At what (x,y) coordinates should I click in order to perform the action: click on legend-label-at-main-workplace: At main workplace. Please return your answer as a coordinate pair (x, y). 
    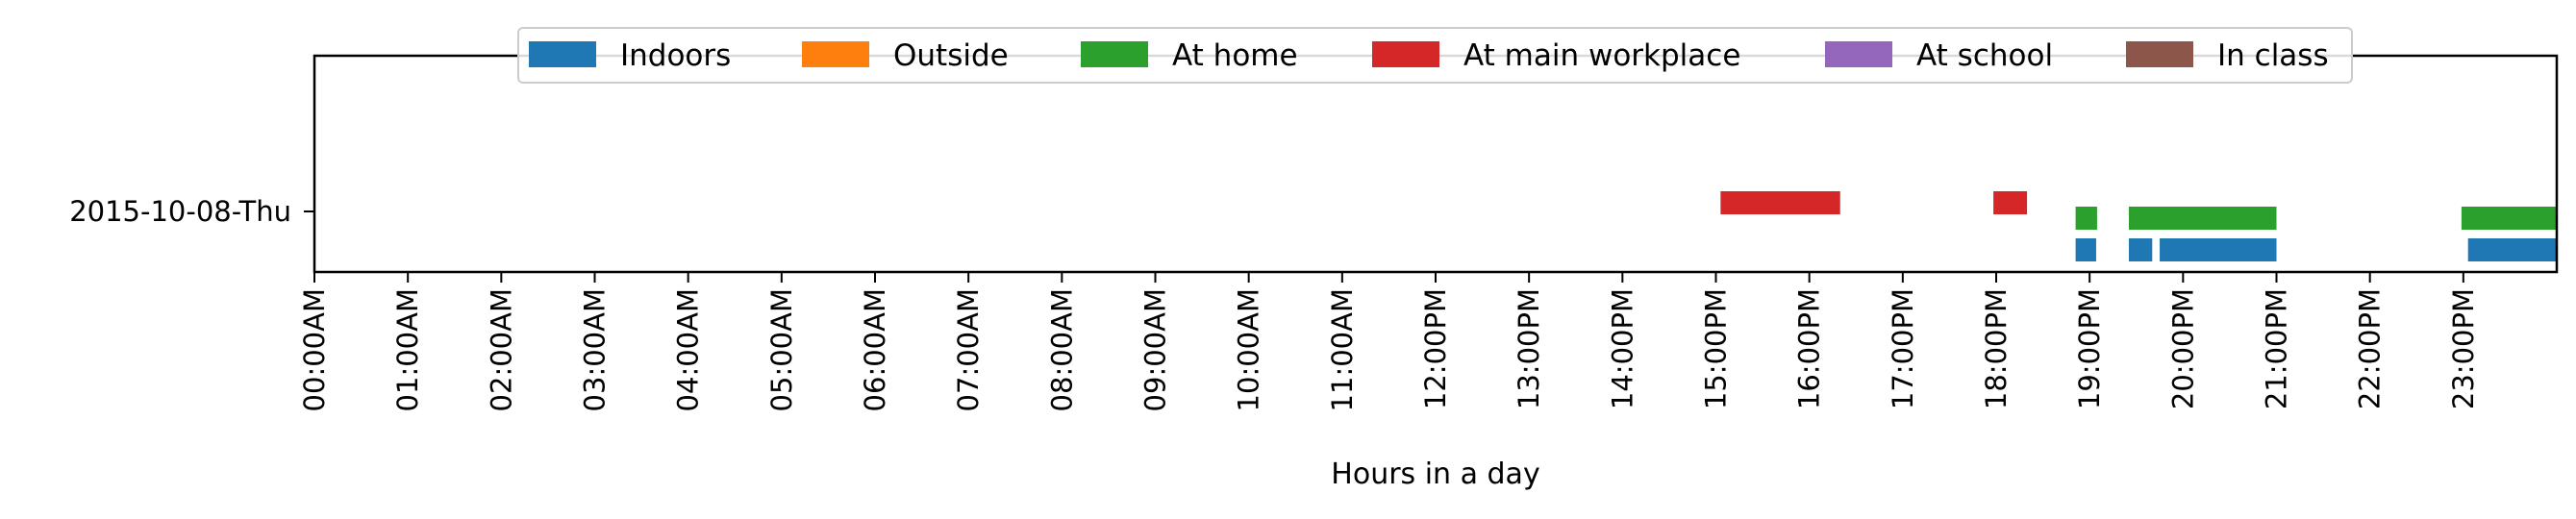
    Looking at the image, I should click on (1601, 55).